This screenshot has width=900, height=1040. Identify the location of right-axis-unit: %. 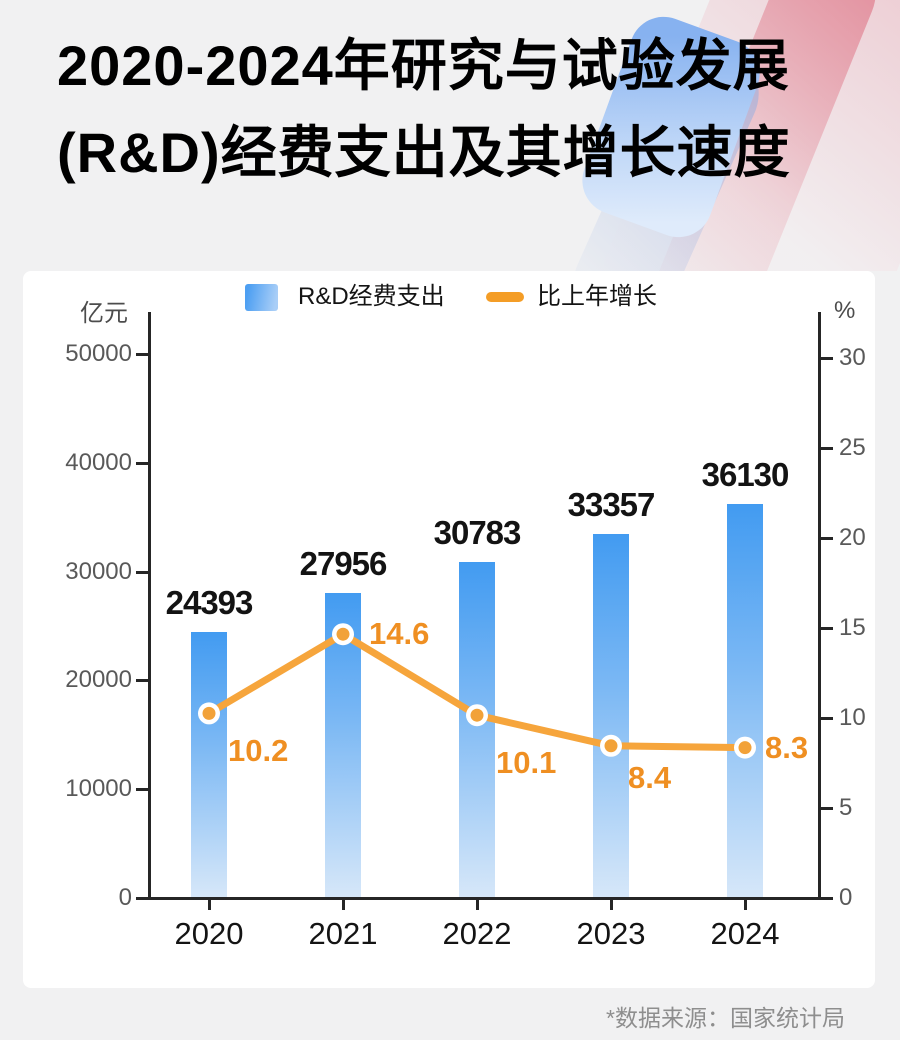
(845, 310).